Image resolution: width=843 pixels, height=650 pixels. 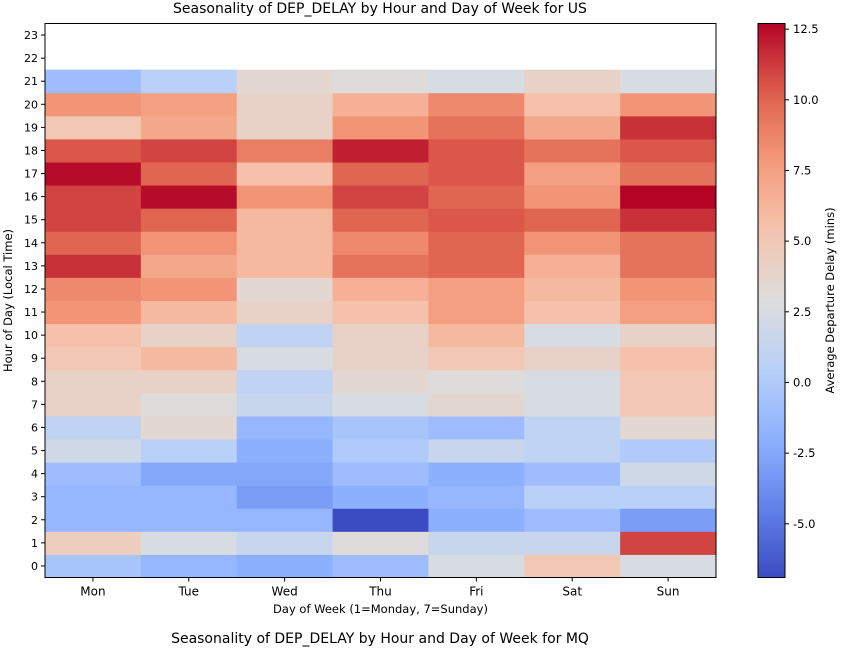 What do you see at coordinates (806, 100) in the screenshot?
I see `colorbar-tick-label: 10.0` at bounding box center [806, 100].